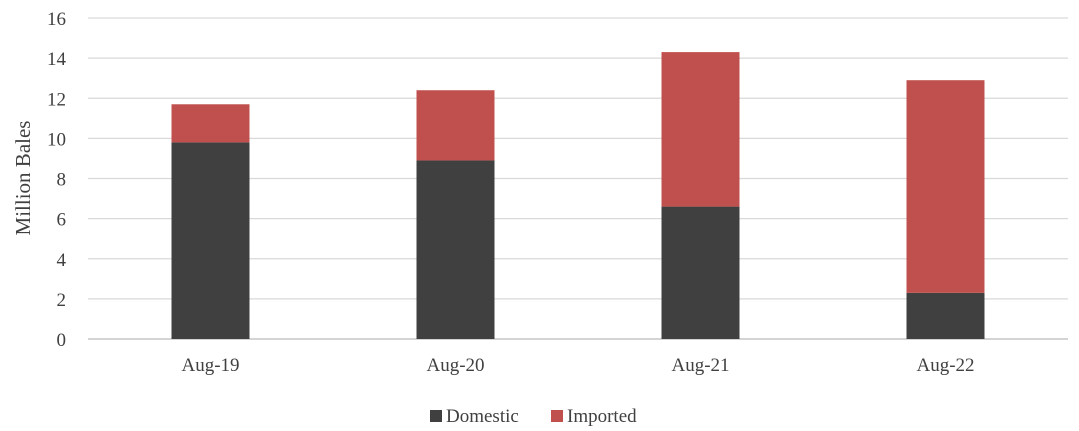 The width and height of the screenshot is (1079, 431). Describe the element at coordinates (62, 300) in the screenshot. I see `y-tick-label: 2` at that location.